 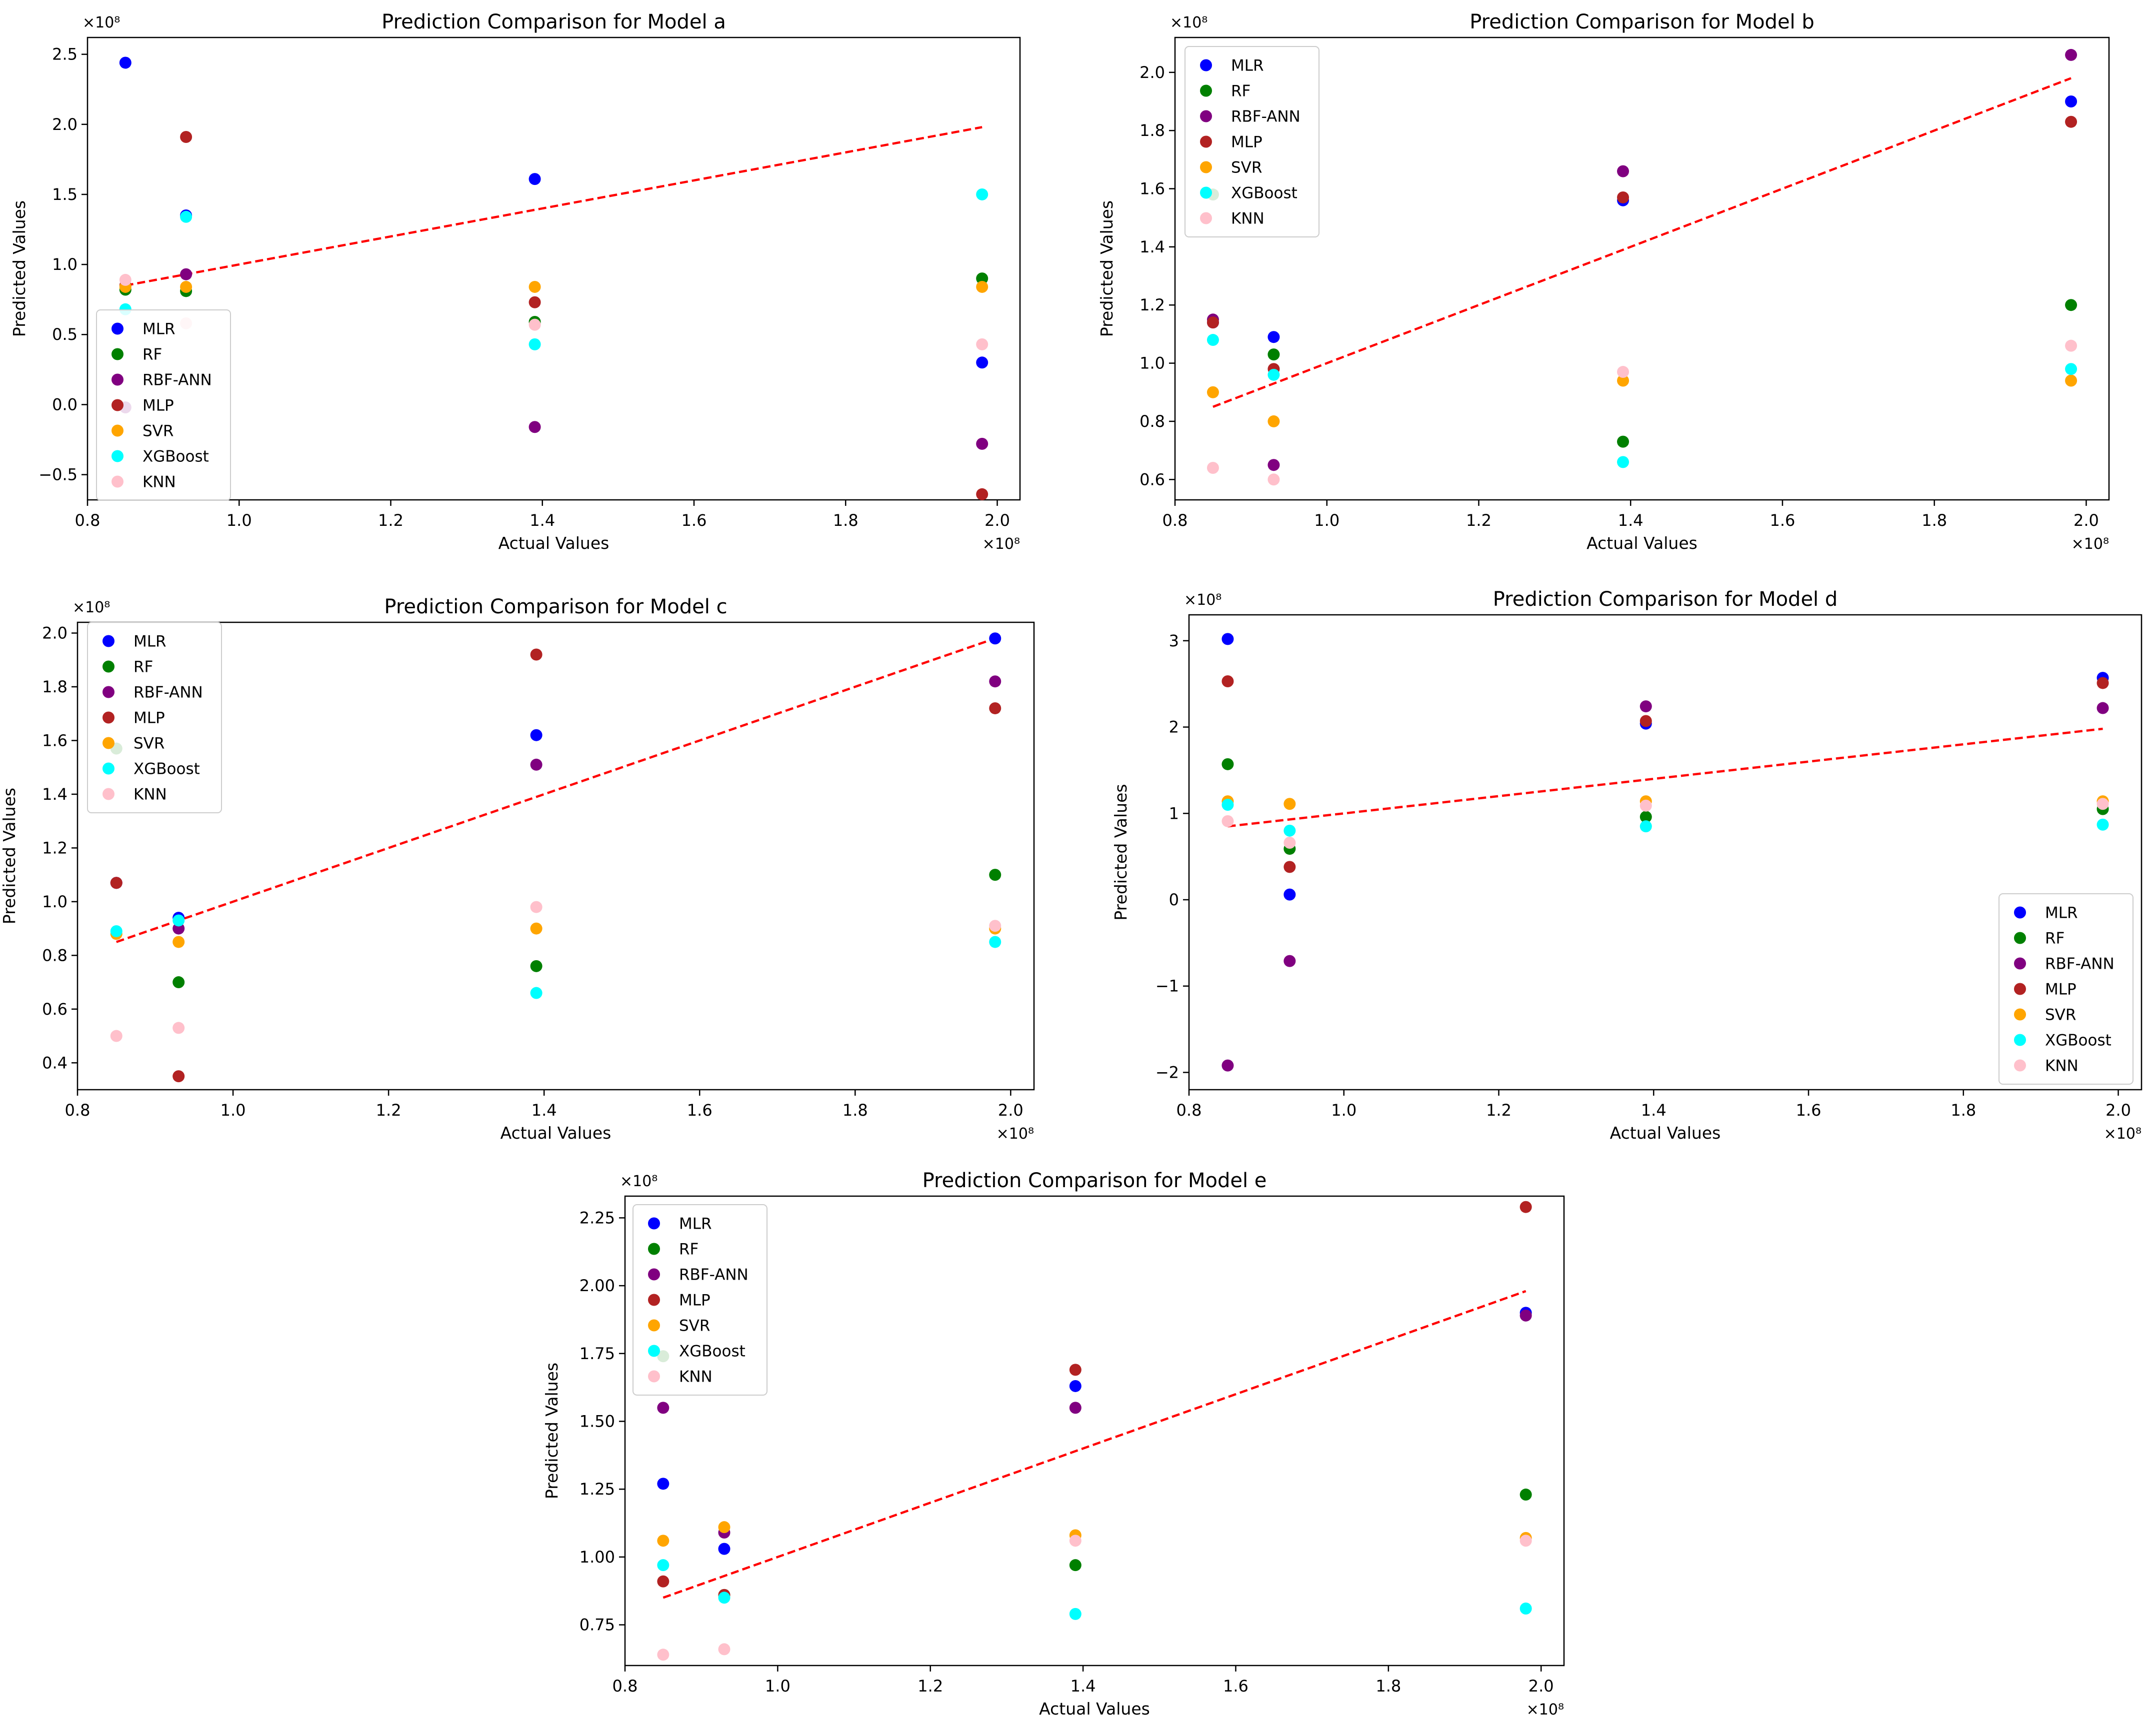 What do you see at coordinates (108, 743) in the screenshot?
I see `legend-marker-svr` at bounding box center [108, 743].